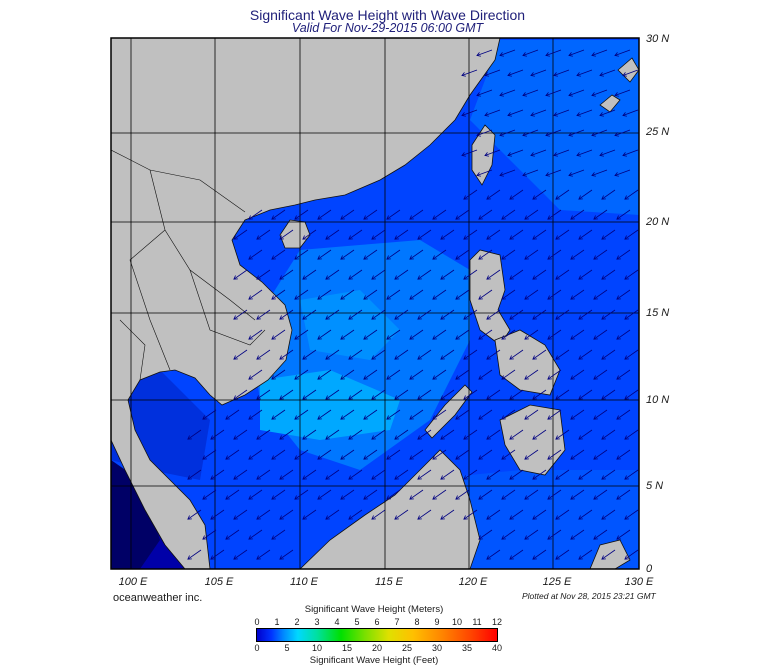  Describe the element at coordinates (497, 622) in the screenshot. I see `colorbar-meter-tick: 12` at that location.